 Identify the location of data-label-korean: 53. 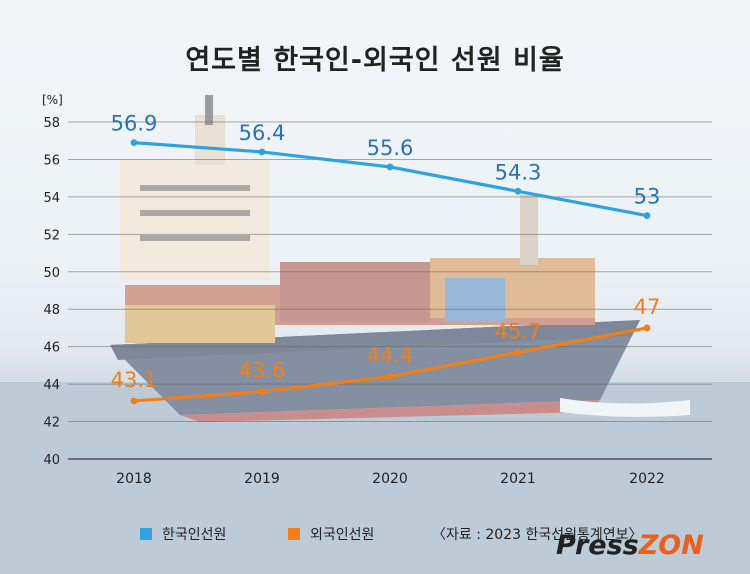
(647, 197).